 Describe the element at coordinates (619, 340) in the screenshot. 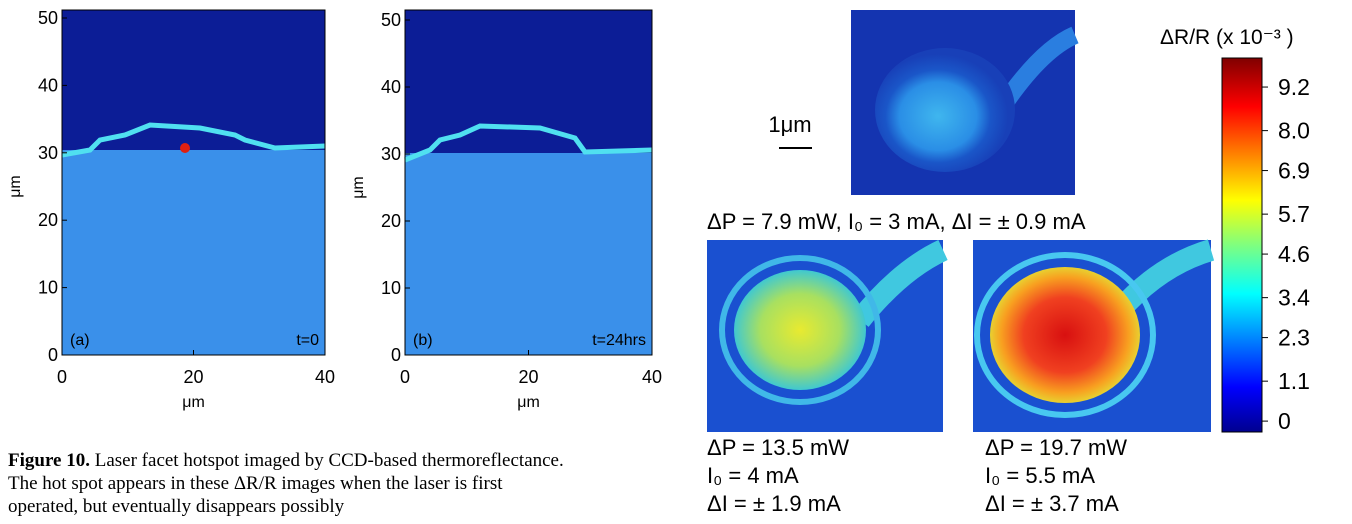

I see `time-label: t=24hrs` at that location.